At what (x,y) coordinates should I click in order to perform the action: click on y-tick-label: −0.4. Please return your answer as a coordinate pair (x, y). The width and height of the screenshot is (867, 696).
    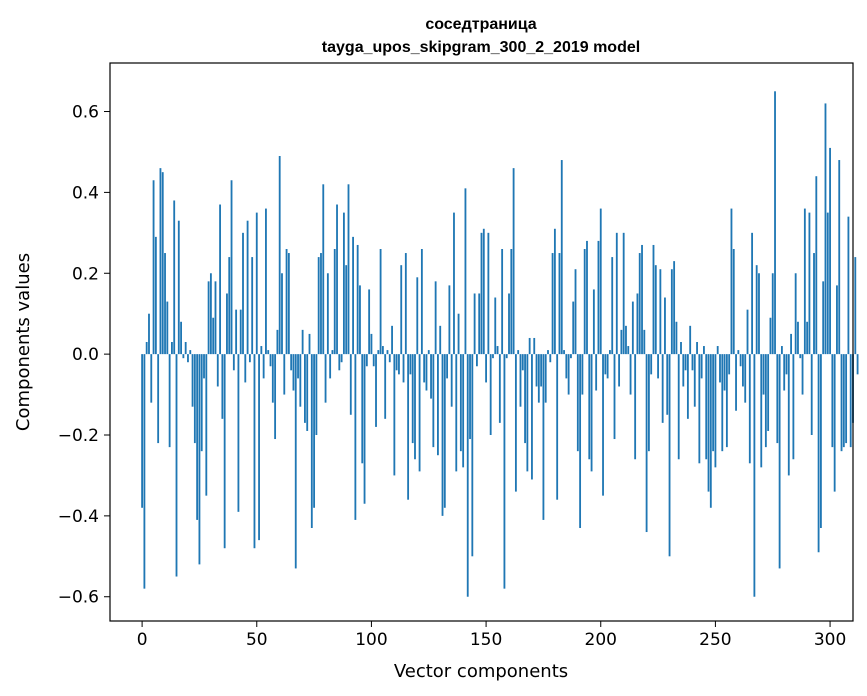
    Looking at the image, I should click on (78, 517).